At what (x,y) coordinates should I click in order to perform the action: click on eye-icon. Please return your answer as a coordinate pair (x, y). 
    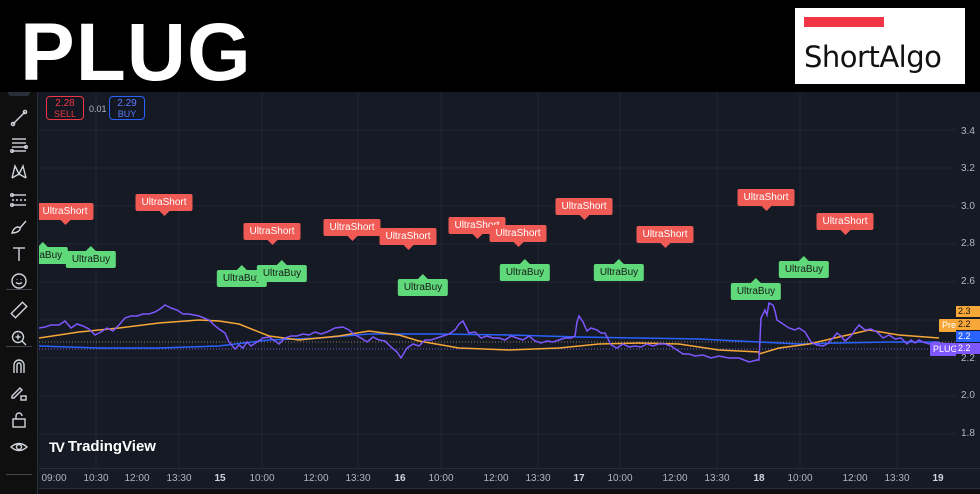
    Looking at the image, I should click on (19, 447).